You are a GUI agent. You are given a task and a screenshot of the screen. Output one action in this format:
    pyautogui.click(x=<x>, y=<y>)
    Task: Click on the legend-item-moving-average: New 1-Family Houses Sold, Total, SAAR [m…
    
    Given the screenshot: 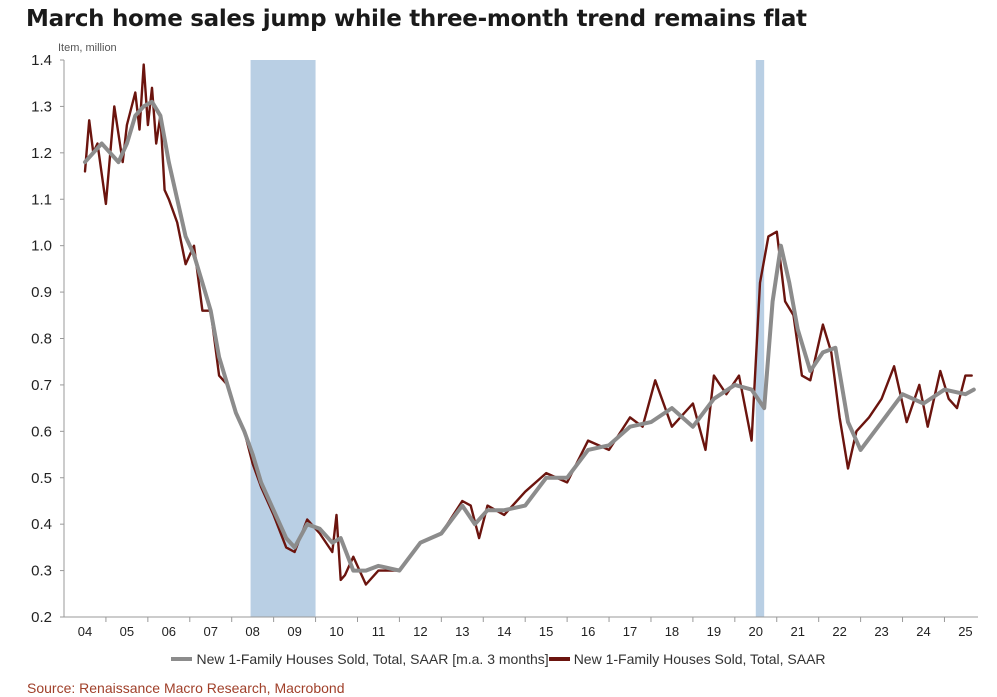 What is the action you would take?
    pyautogui.click(x=360, y=659)
    